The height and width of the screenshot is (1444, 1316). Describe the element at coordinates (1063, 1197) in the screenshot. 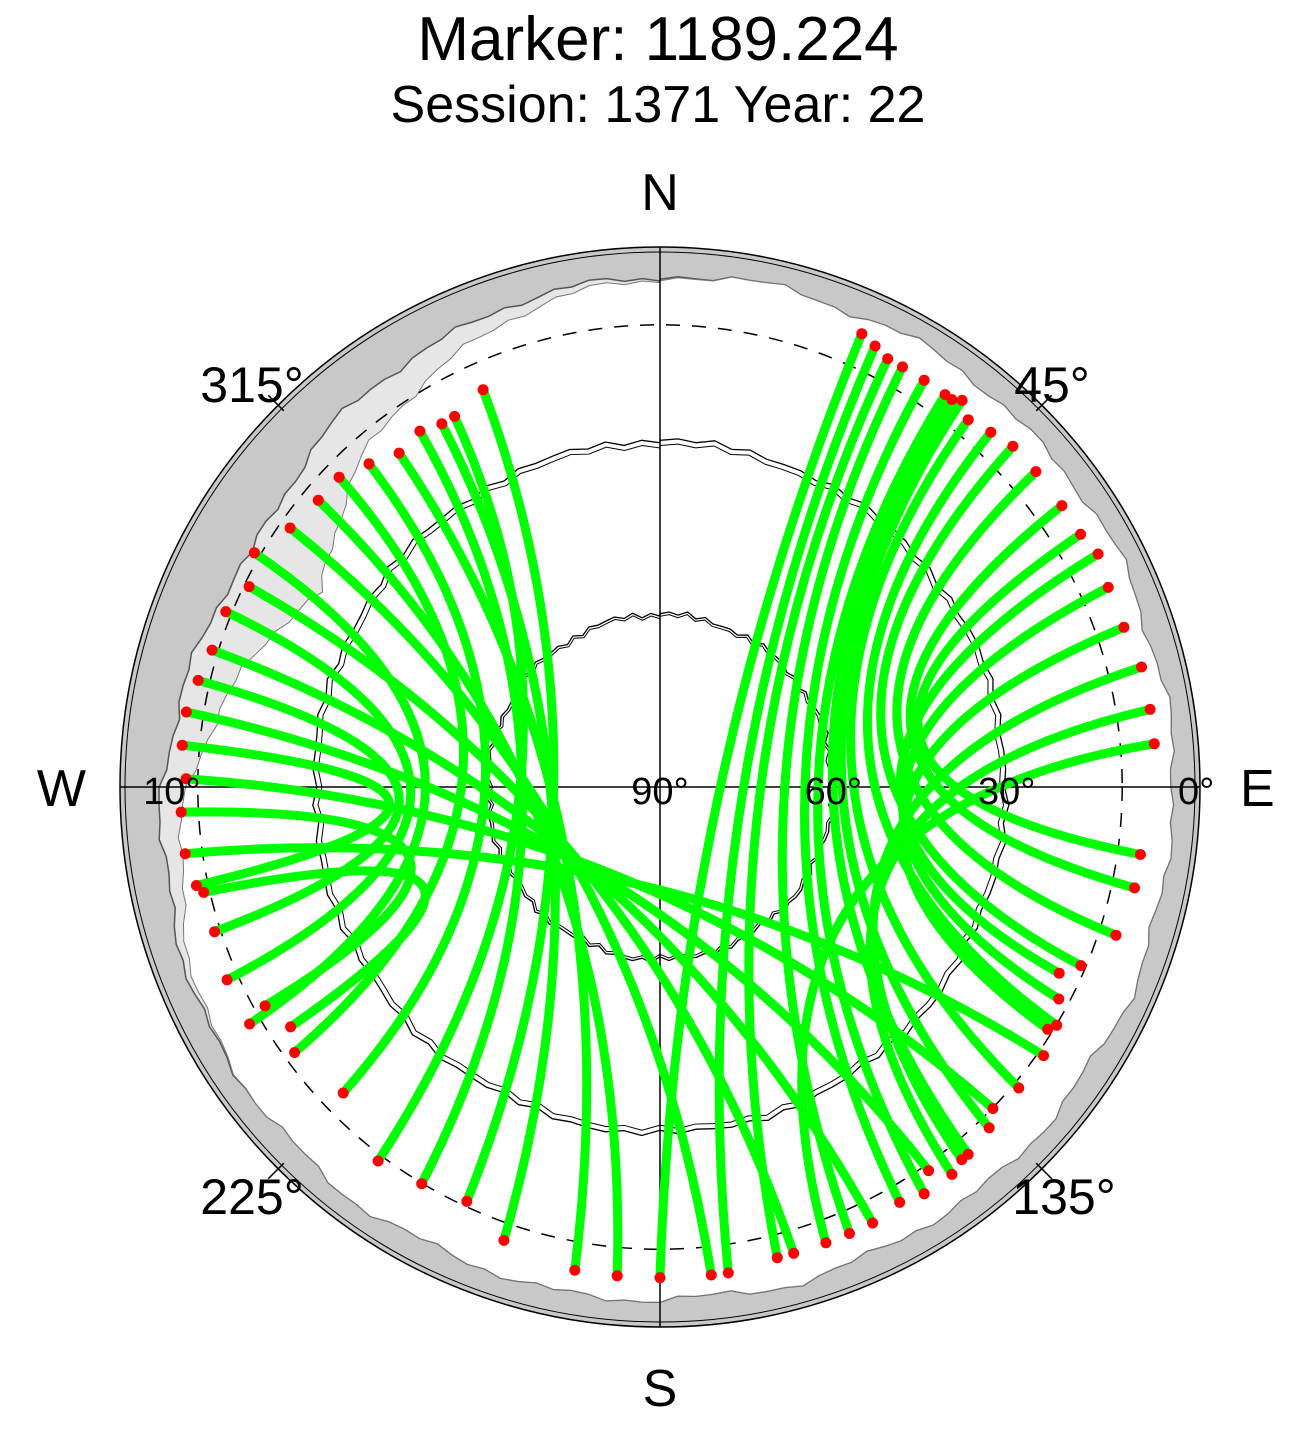

I see `azimuth-label-135: 135°` at that location.